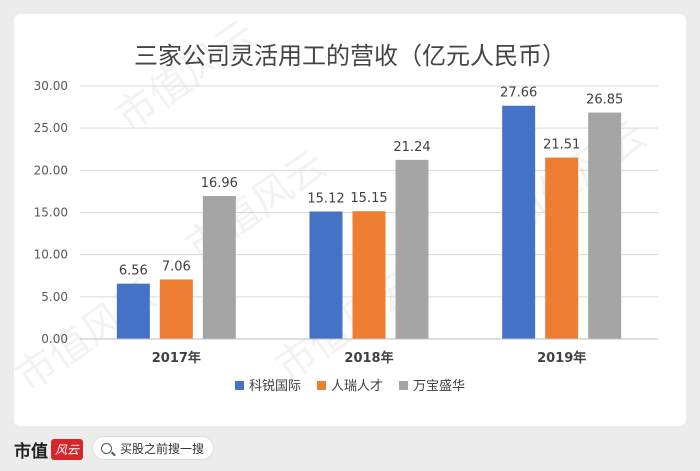 This screenshot has height=471, width=700. What do you see at coordinates (176, 266) in the screenshot?
I see `data-label: 7.06` at bounding box center [176, 266].